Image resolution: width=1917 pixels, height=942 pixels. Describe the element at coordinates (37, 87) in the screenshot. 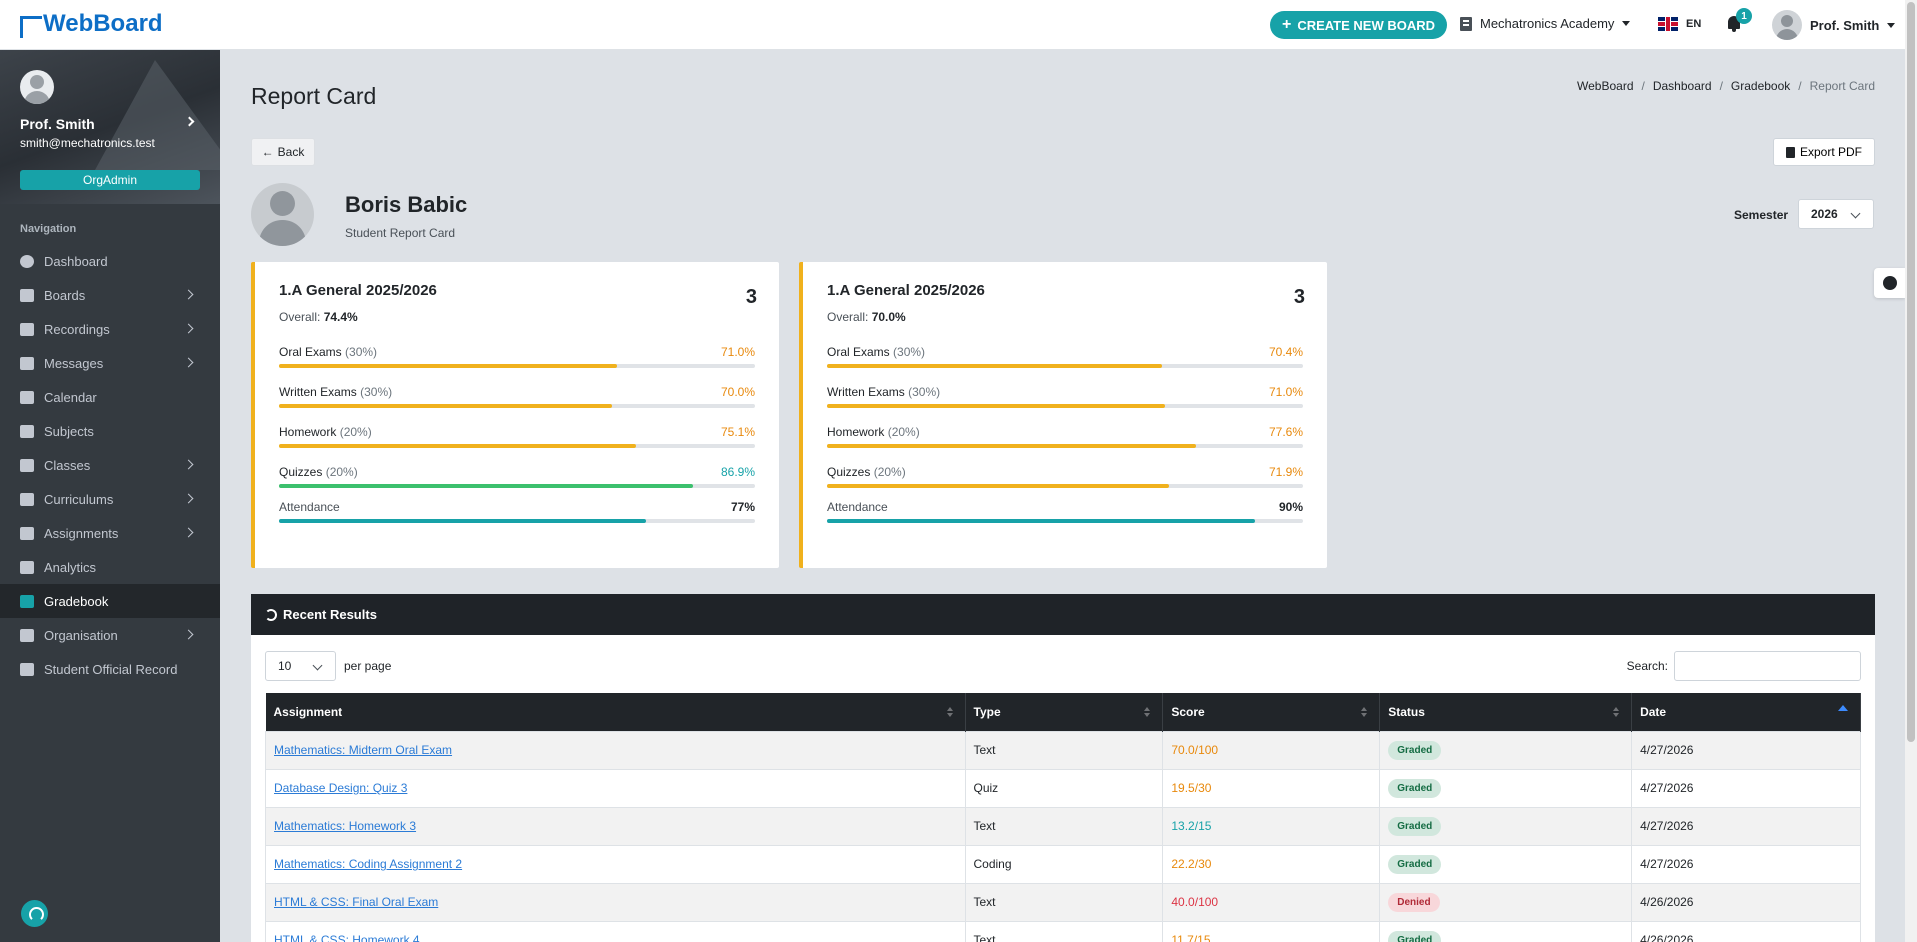

I see `profile-avatar` at that location.